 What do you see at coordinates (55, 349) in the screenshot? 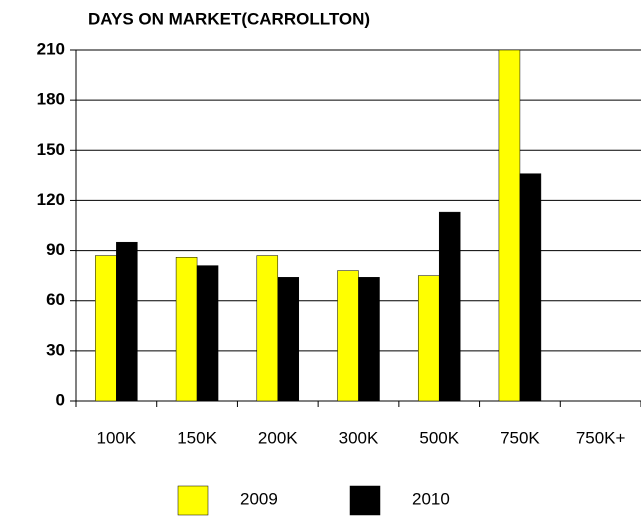
I see `y-tick-label: 30` at bounding box center [55, 349].